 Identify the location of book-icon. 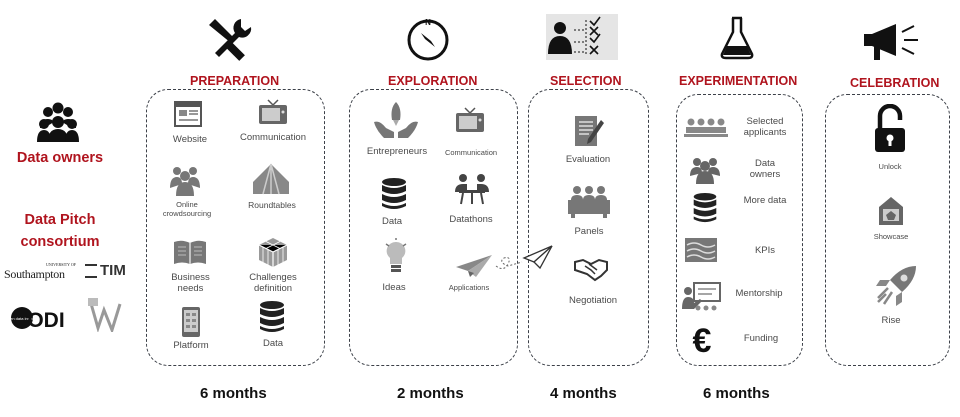
(190, 252).